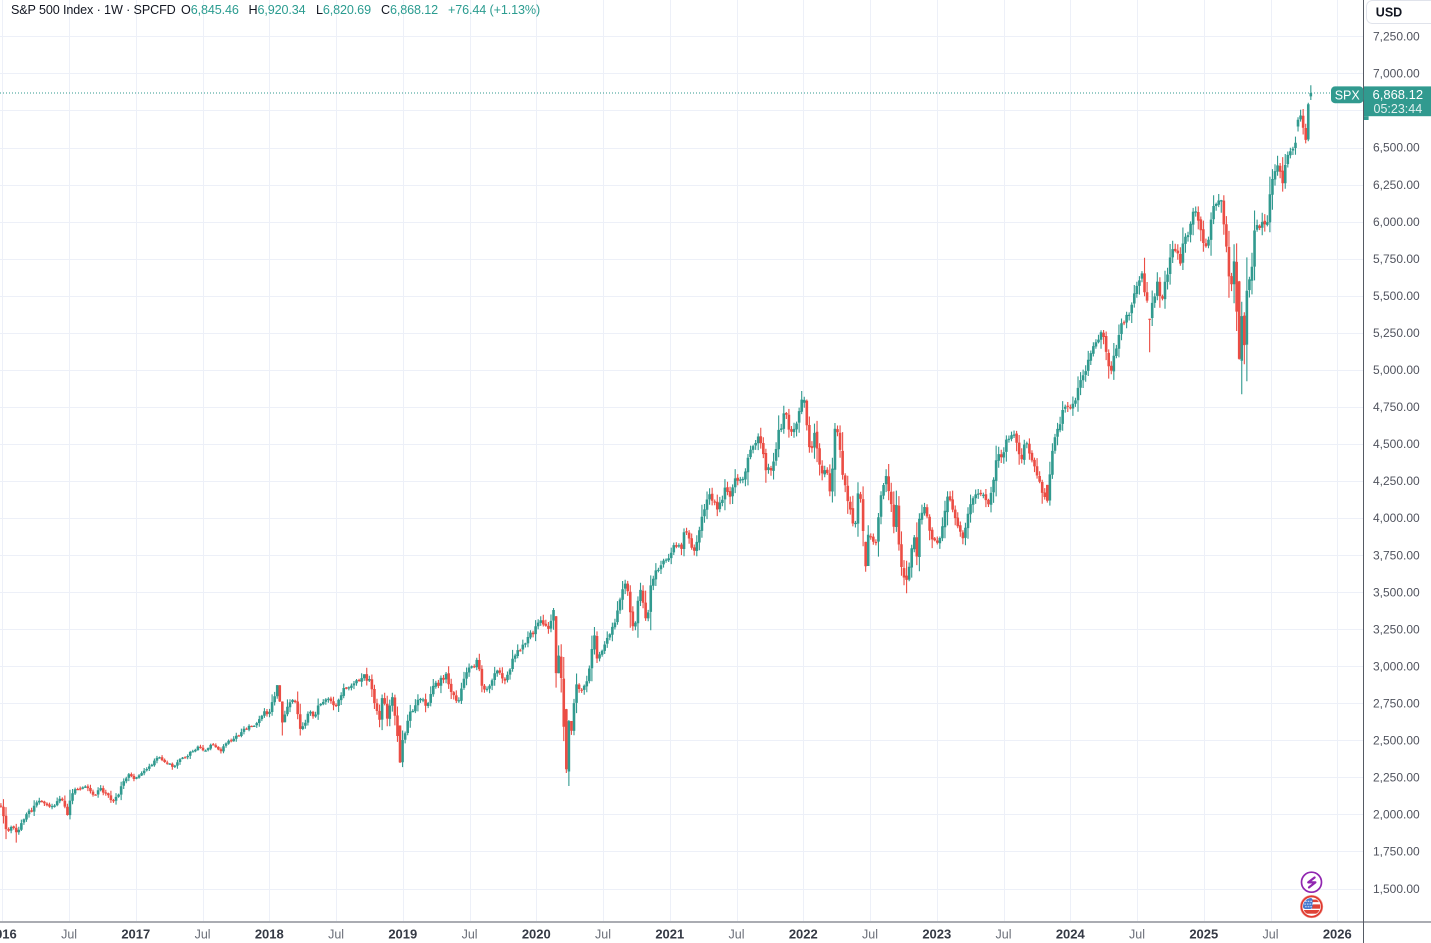  What do you see at coordinates (409, 10) in the screenshot?
I see `svg-text: C6,868.12` at bounding box center [409, 10].